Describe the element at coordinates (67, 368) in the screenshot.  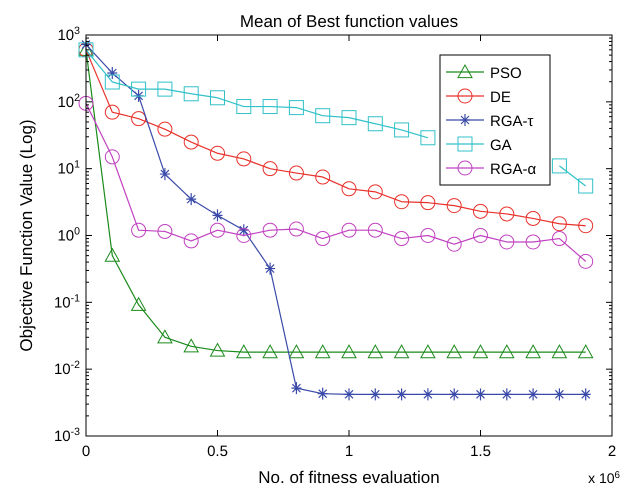
I see `y-tick-label: 10$^{-2}$` at that location.